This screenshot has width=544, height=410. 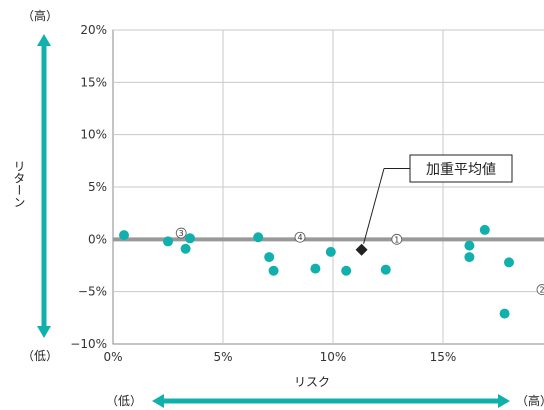 I want to click on numbered-marker-label: 4, so click(x=299, y=237).